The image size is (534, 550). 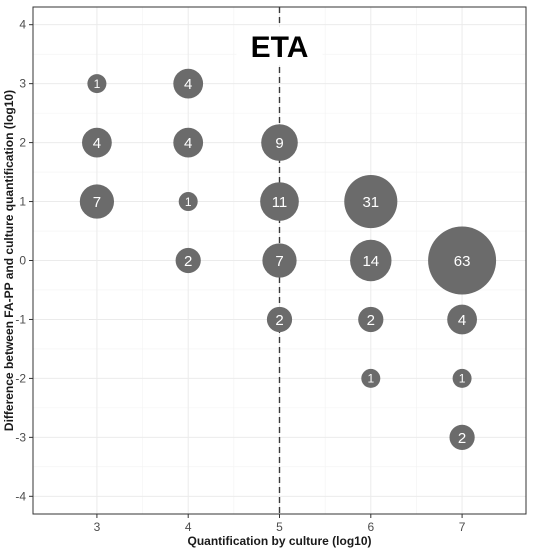 What do you see at coordinates (462, 527) in the screenshot?
I see `x-tick-label: 7` at bounding box center [462, 527].